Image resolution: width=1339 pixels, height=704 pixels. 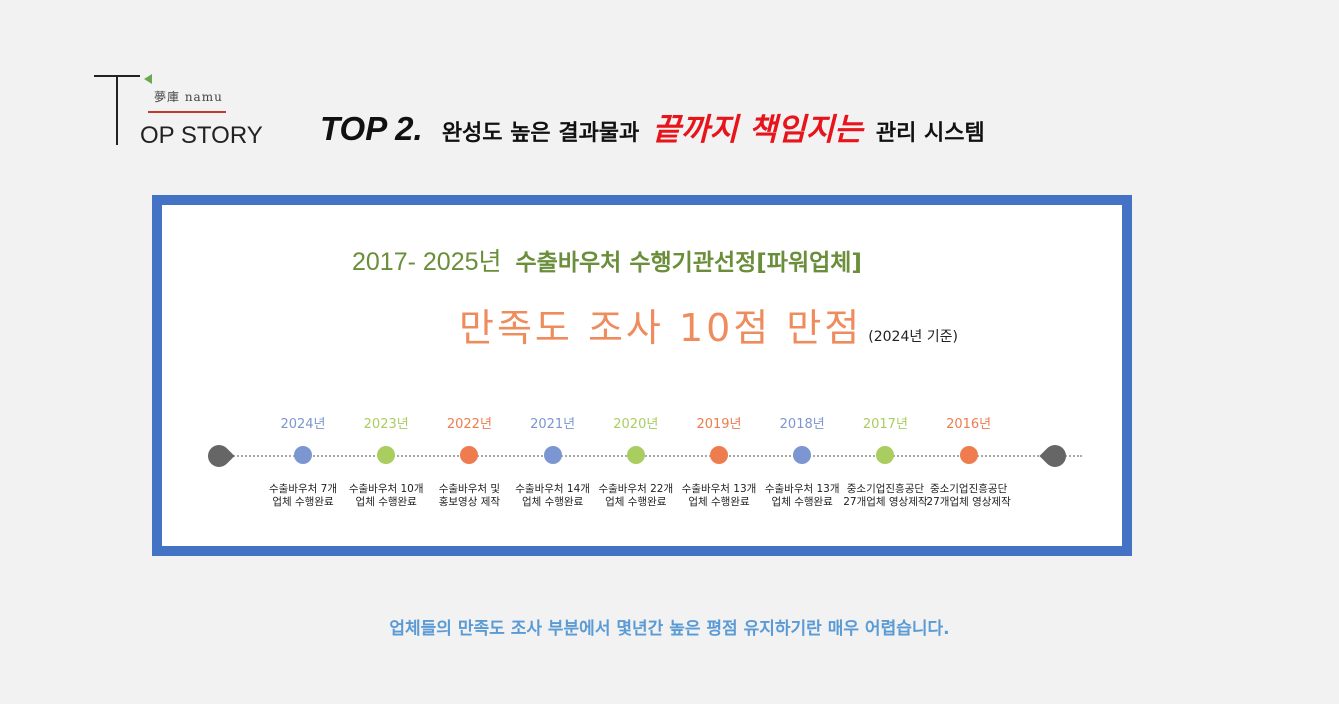 I want to click on selection-years: 2017- 2025년, so click(x=427, y=262).